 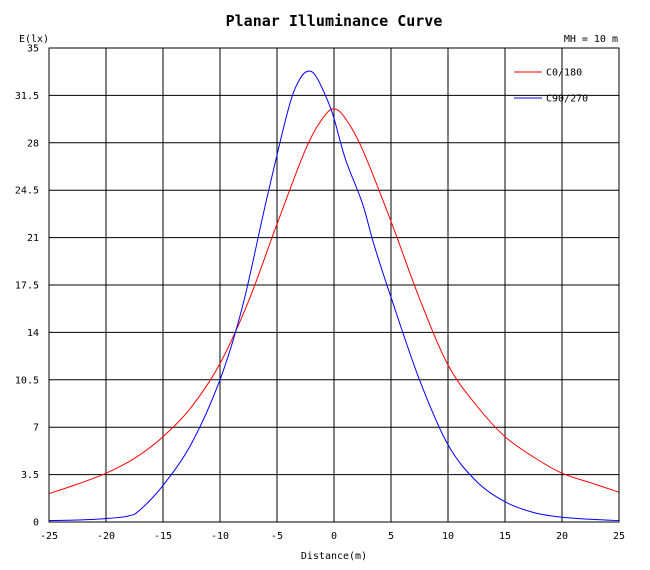 I want to click on y-tick-label: 7, so click(x=36, y=428).